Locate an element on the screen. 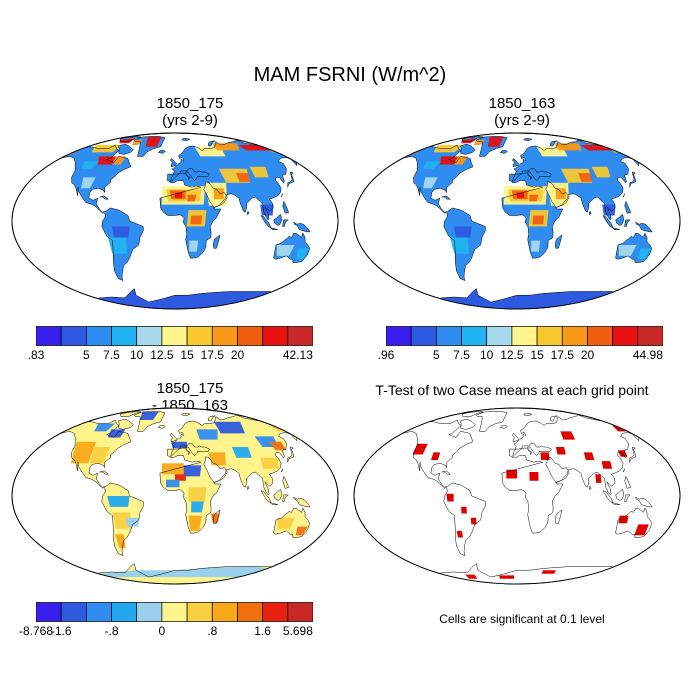 Image resolution: width=700 pixels, height=700 pixels. colorbar-abs1-tick-label: 42.13 is located at coordinates (297, 355).